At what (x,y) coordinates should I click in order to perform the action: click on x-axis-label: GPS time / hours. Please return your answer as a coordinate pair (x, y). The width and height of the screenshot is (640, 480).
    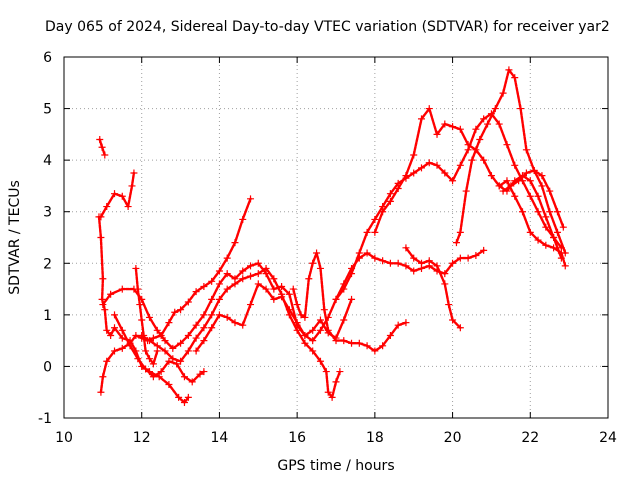
    Looking at the image, I should click on (335, 466).